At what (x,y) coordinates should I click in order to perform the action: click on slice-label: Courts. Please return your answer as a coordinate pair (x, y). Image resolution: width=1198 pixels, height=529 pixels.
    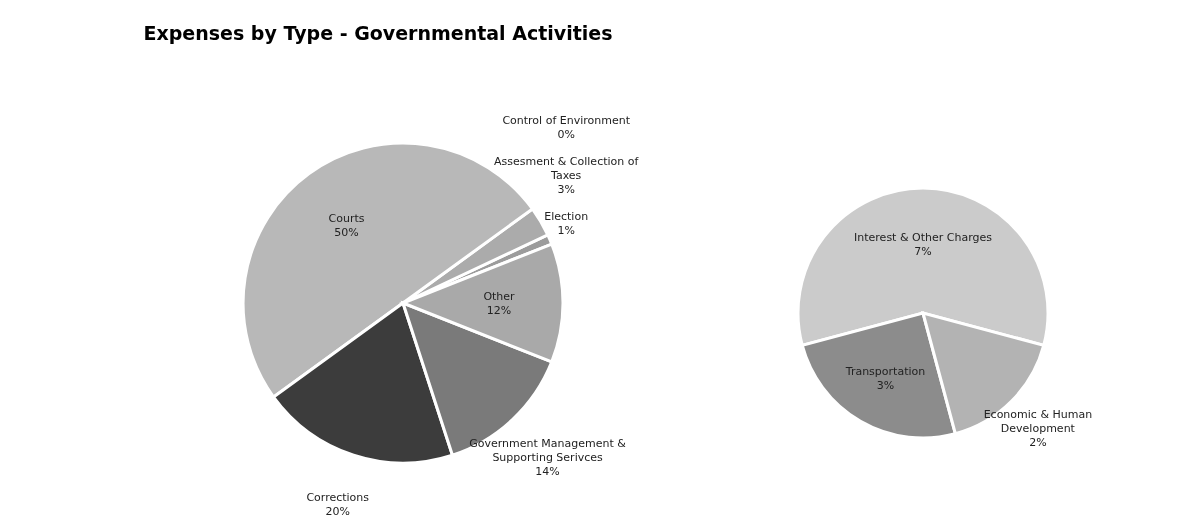
    Looking at the image, I should click on (346, 219).